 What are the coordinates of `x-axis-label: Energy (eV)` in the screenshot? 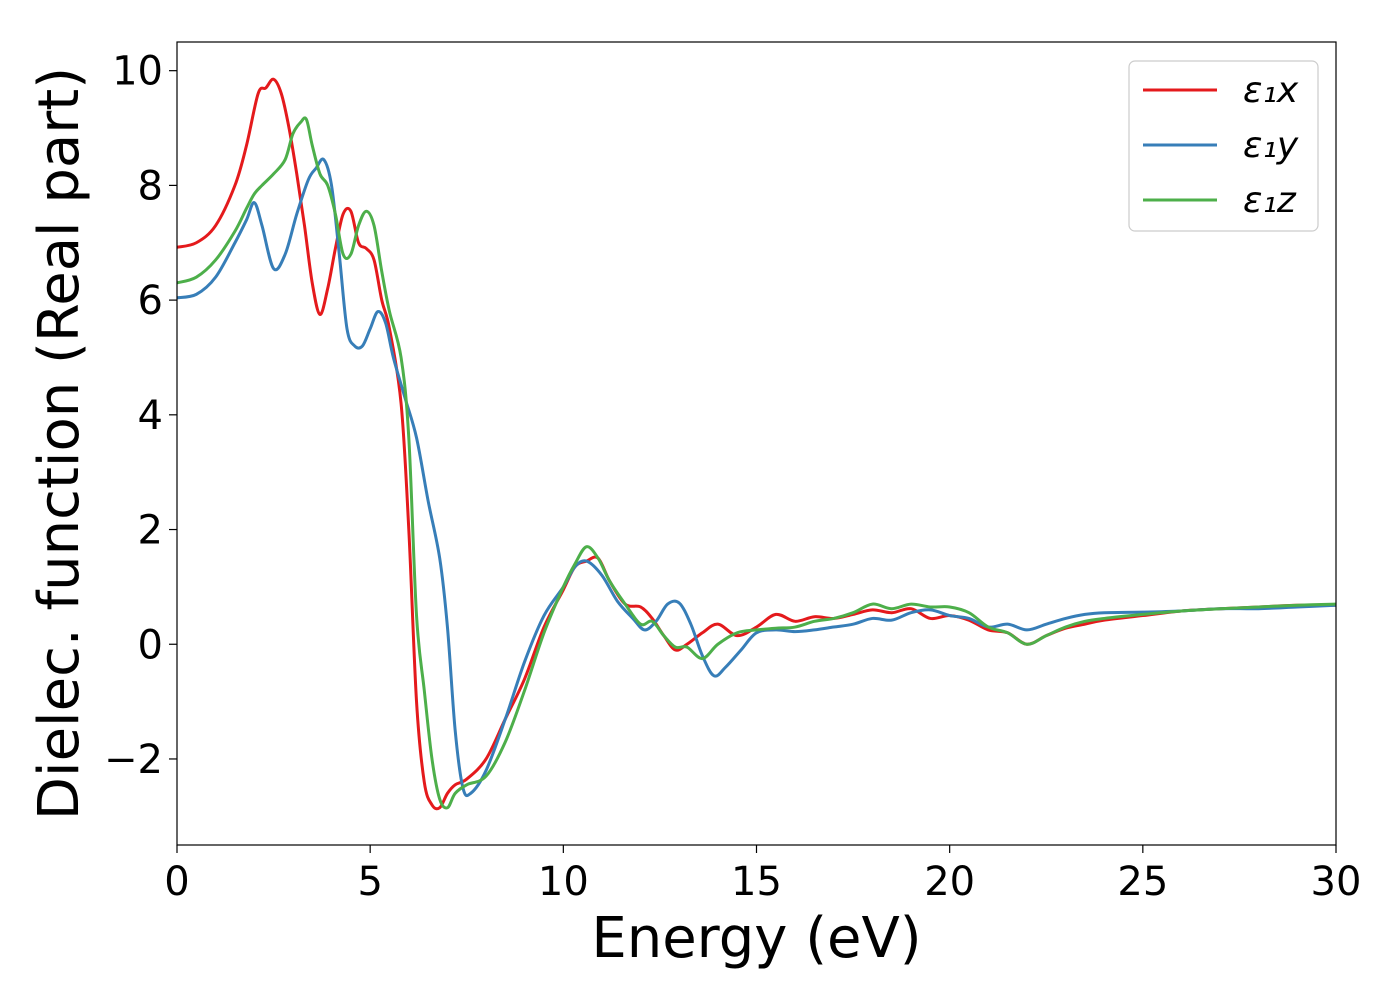 It's located at (756, 938).